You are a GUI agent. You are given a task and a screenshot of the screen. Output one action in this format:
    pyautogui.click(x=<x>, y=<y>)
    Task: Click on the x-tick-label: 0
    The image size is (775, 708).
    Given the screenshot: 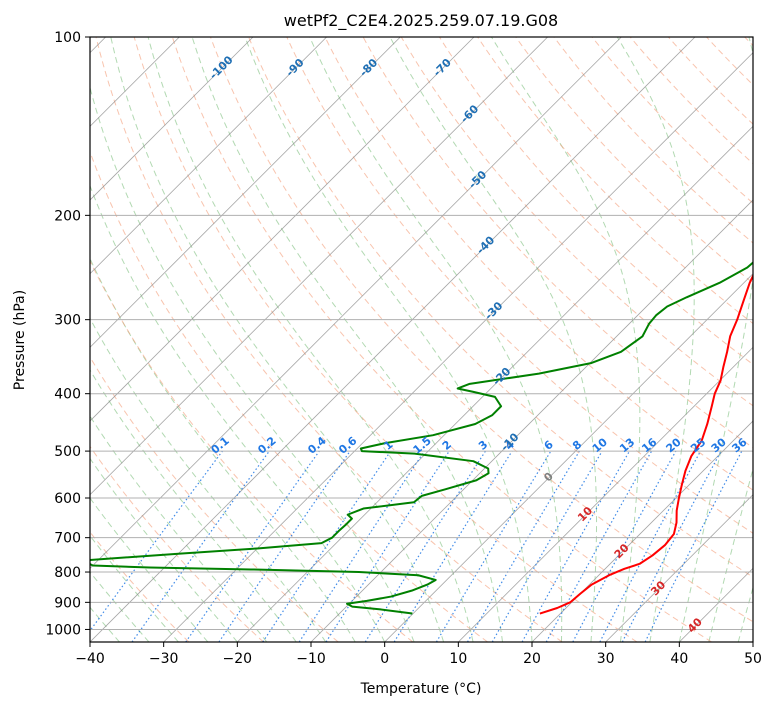 What is the action you would take?
    pyautogui.click(x=384, y=659)
    